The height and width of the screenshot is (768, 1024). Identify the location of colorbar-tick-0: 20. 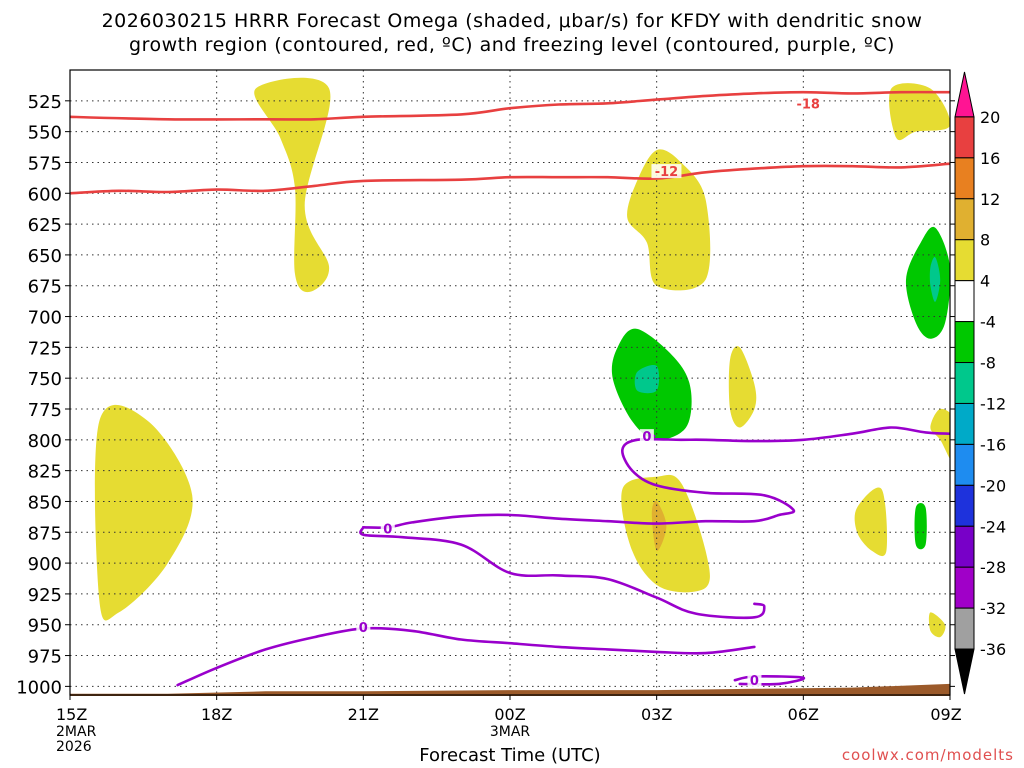
(990, 117).